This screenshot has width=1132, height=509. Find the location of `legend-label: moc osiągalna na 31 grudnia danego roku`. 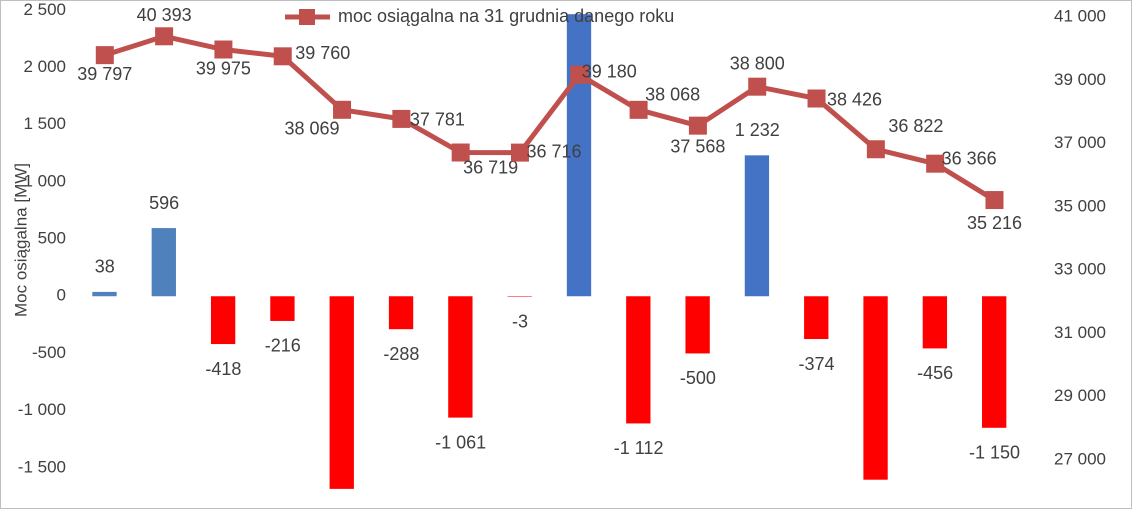

legend-label: moc osiągalna na 31 grudnia danego roku is located at coordinates (506, 16).